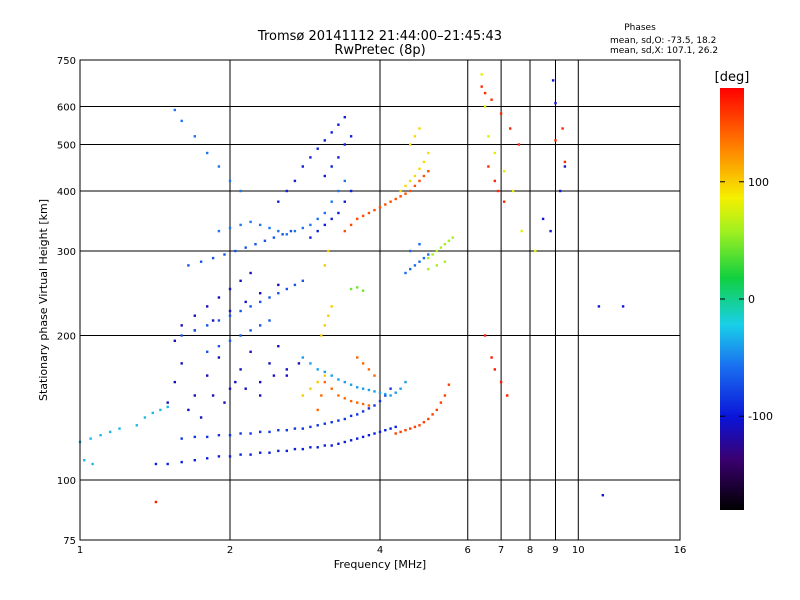 This screenshot has height=600, width=800. Describe the element at coordinates (66, 481) in the screenshot. I see `y-tick-label: 100` at that location.